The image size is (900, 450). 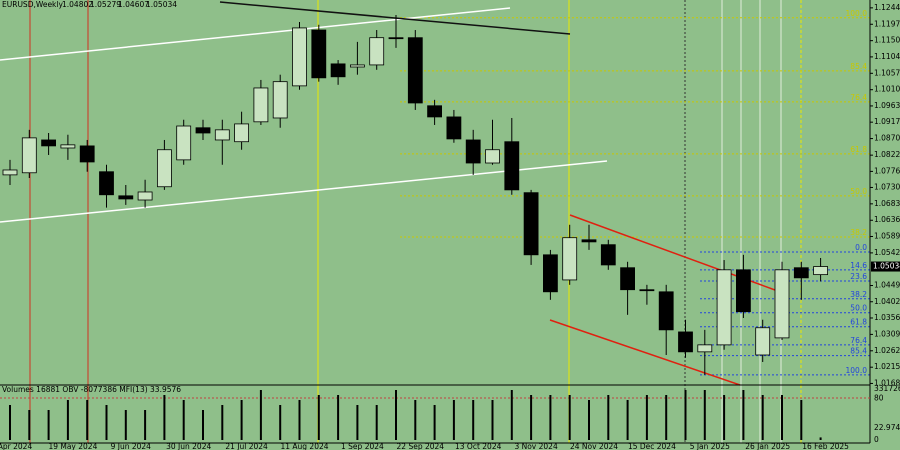 I want to click on symbol-label: EURUSD,Weekly, so click(x=32, y=4).